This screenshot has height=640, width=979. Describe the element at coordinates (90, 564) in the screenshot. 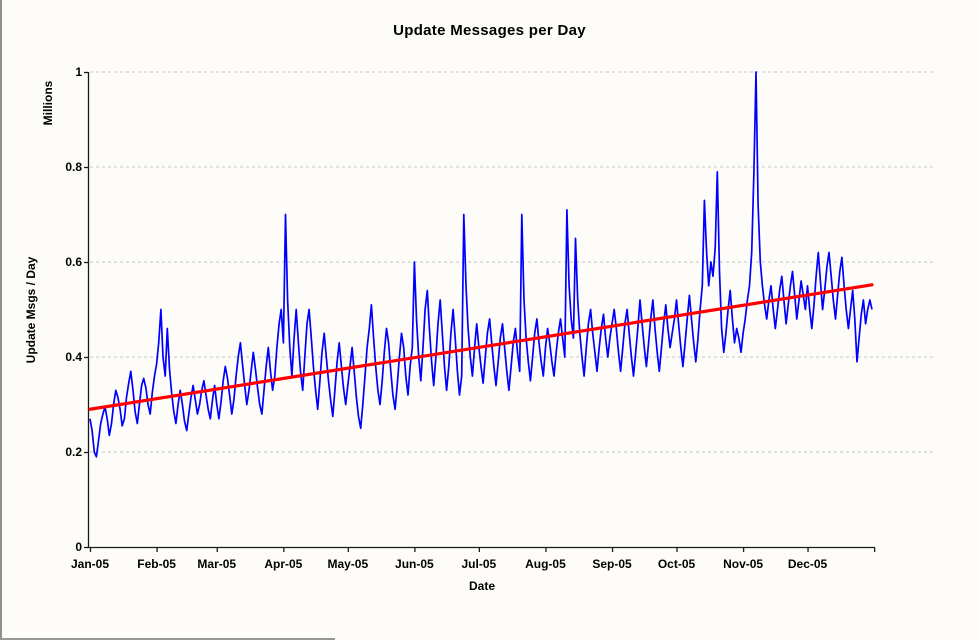

I see `x-tick-label: Jan-05` at that location.